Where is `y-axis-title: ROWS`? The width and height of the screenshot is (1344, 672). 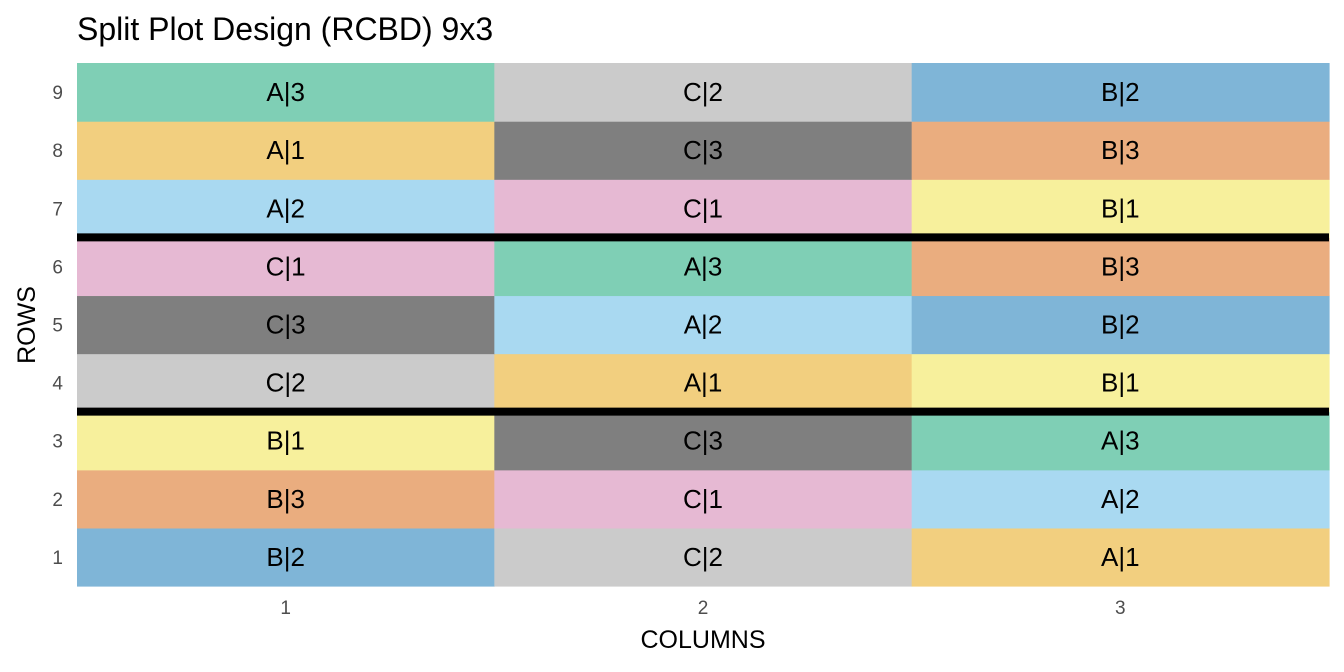
y-axis-title: ROWS is located at coordinates (27, 325).